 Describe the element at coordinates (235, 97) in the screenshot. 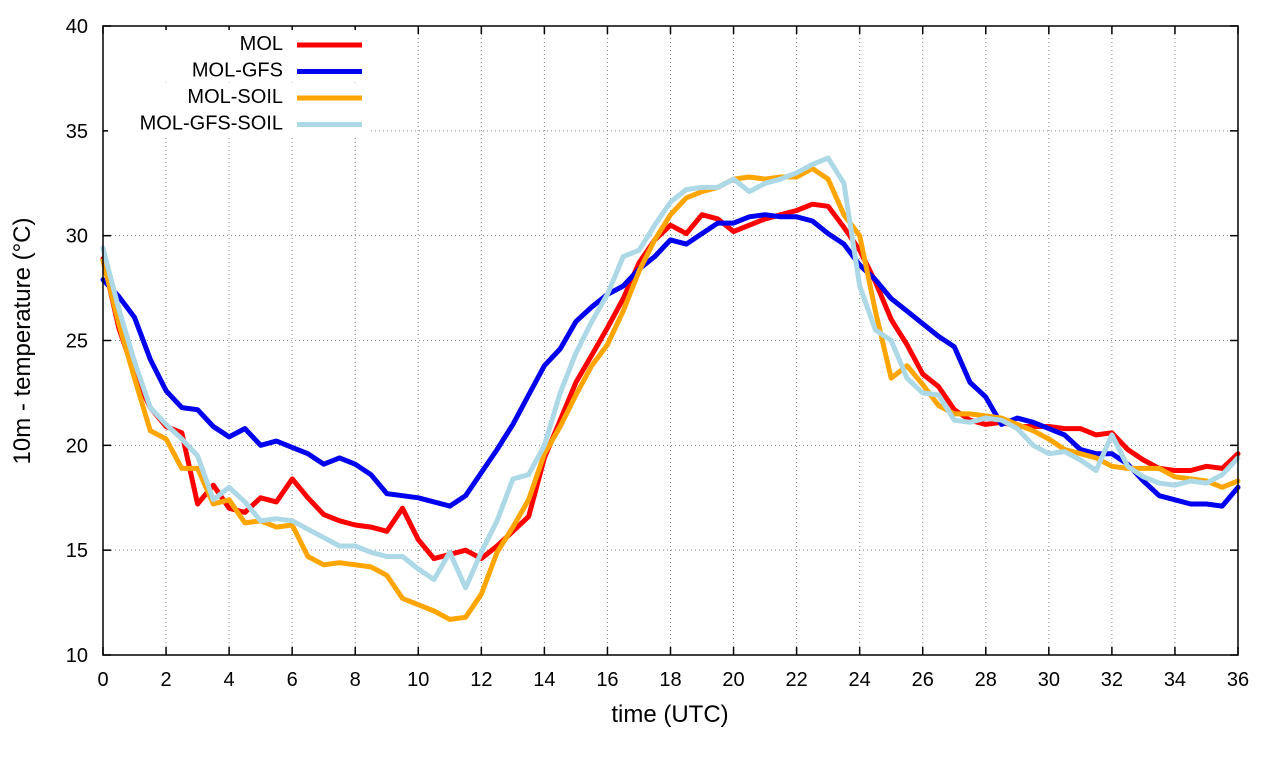

I see `legend-label-mol-soil: MOL-SOIL` at that location.